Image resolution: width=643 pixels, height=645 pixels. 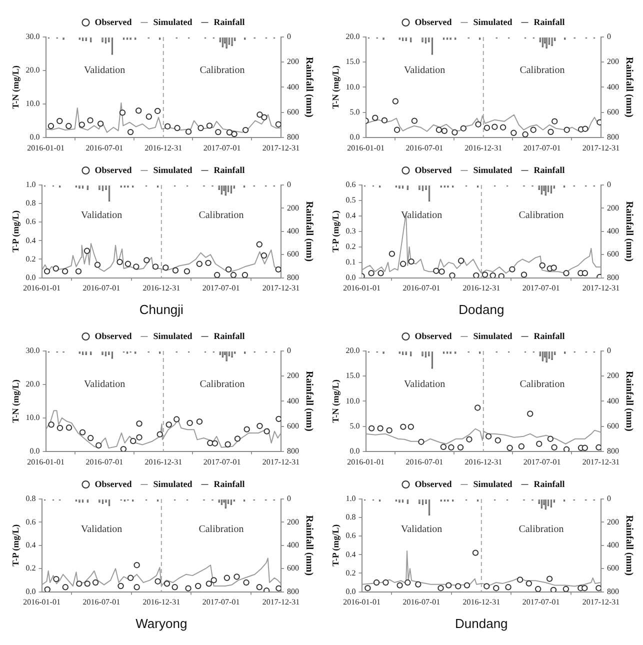 What do you see at coordinates (425, 461) in the screenshot?
I see `x-tick-label: 2016-07-01` at bounding box center [425, 461].